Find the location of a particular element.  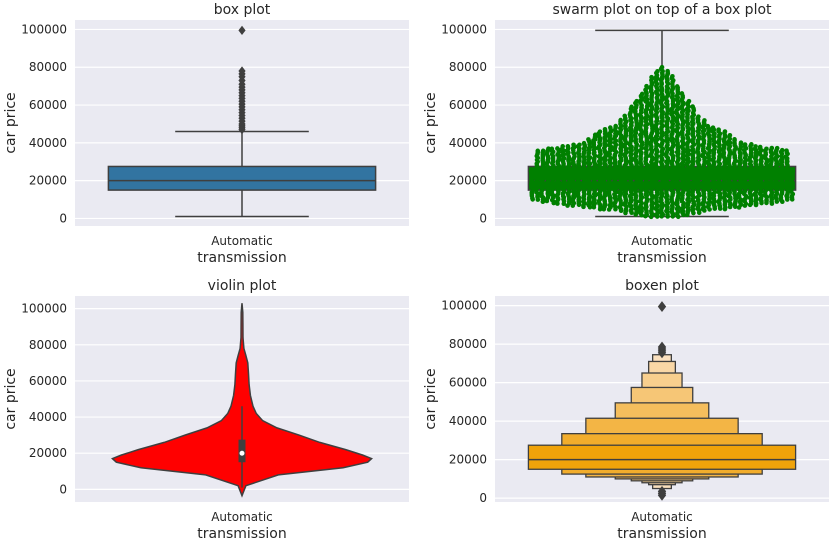

swarm-points is located at coordinates (662, 142).